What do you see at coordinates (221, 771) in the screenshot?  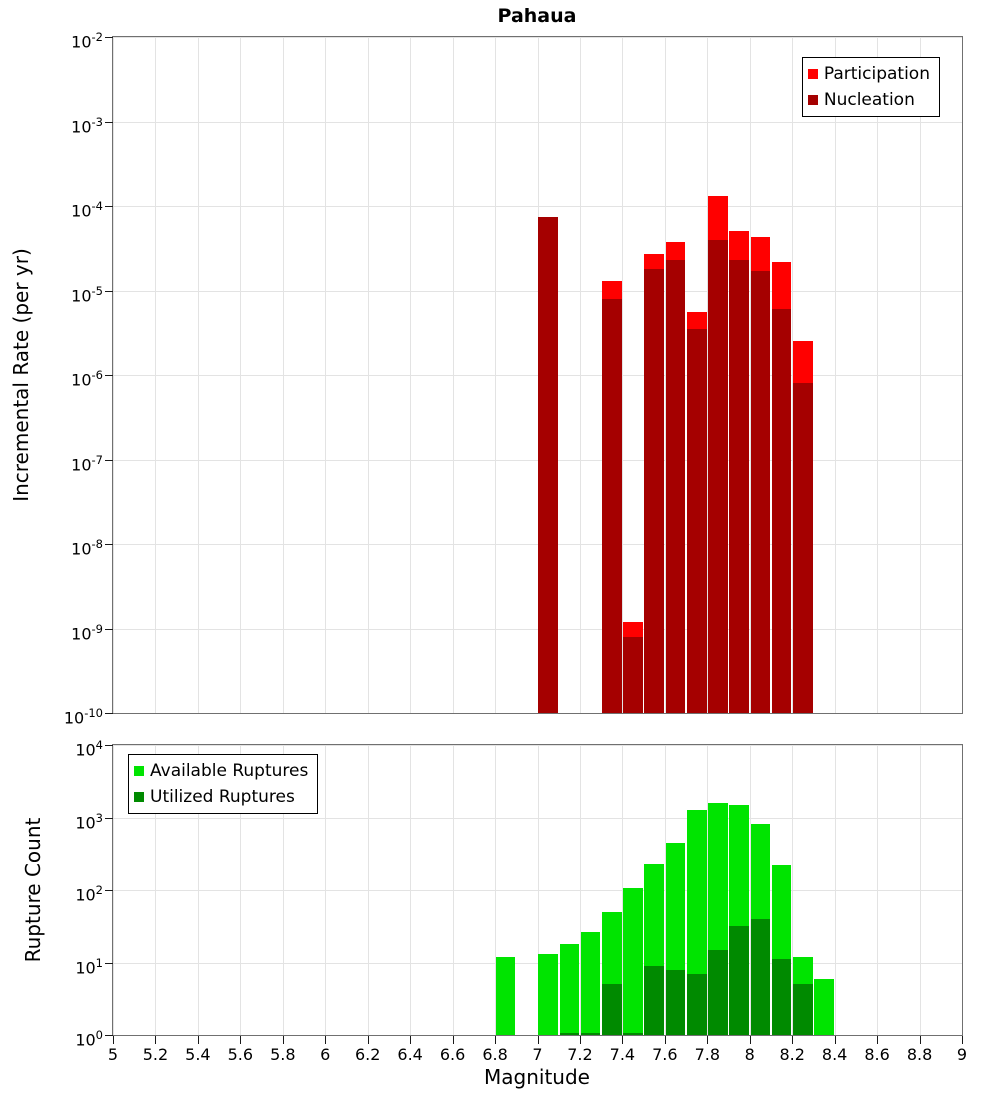 I see `legend-item-available-ruptures: Available Ruptures` at bounding box center [221, 771].